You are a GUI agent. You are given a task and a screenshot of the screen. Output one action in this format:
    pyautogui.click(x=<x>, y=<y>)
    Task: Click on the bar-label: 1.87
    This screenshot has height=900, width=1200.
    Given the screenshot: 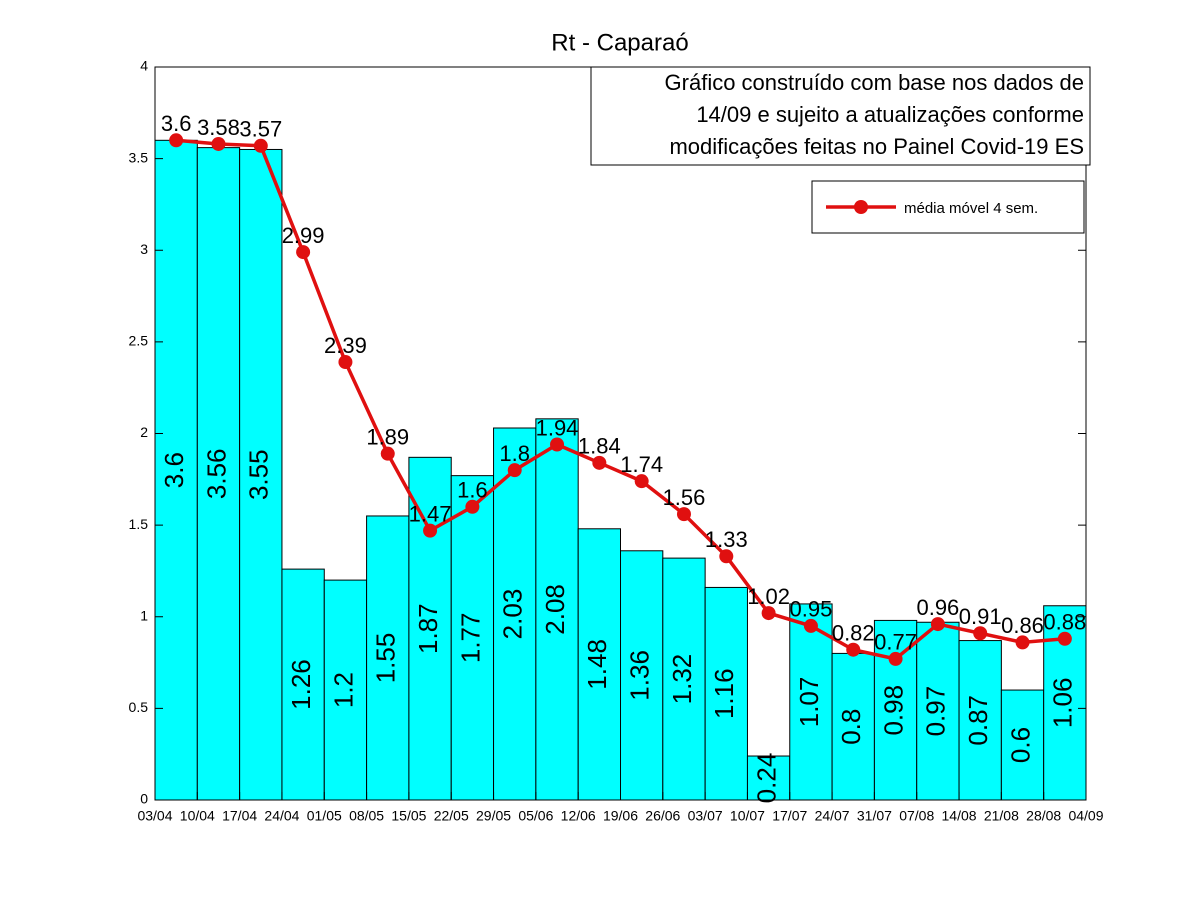 What is the action you would take?
    pyautogui.click(x=428, y=628)
    